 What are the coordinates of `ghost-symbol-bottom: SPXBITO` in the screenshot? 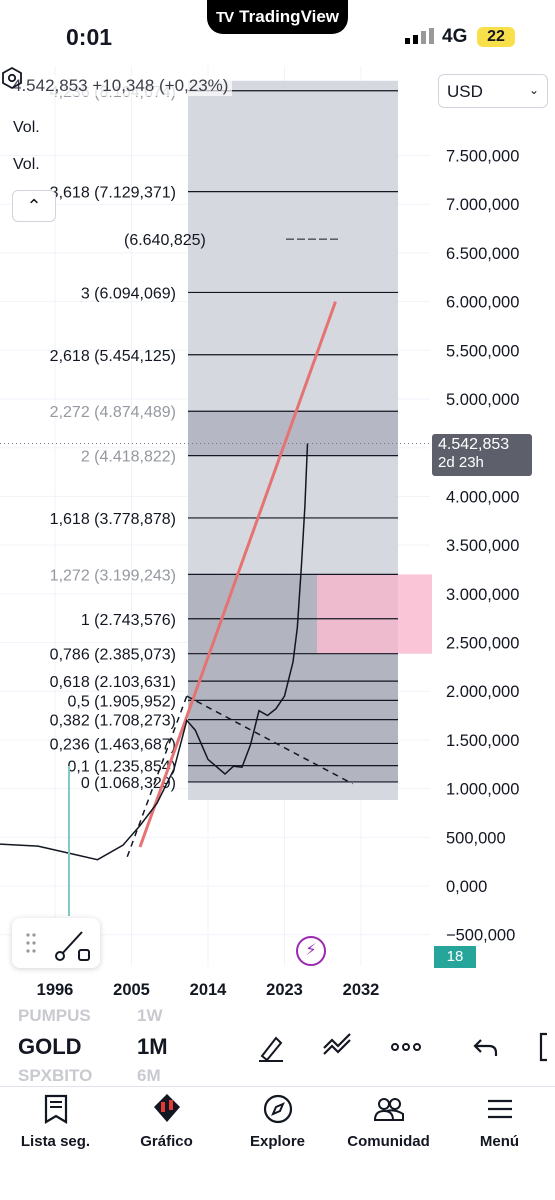 It's located at (55, 1075).